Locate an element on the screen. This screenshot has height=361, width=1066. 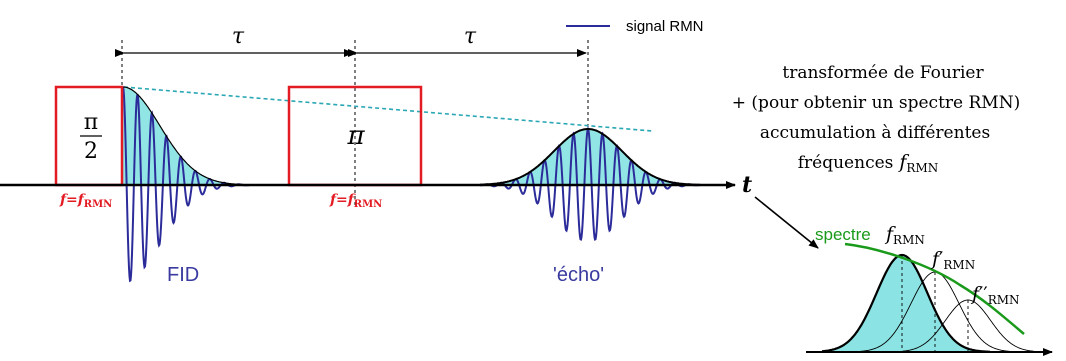
spectrum-curve is located at coordinates (934, 288).